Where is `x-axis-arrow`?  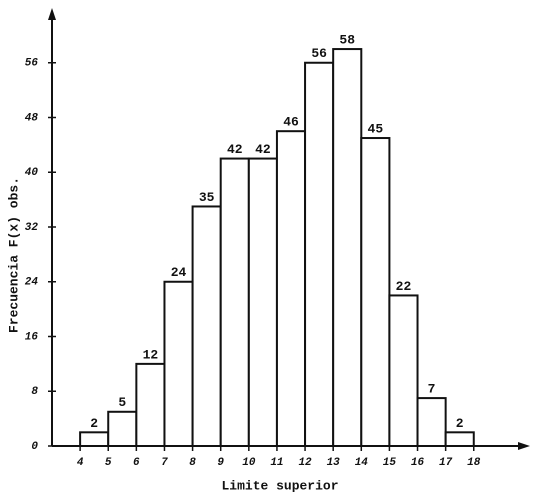 x-axis-arrow is located at coordinates (524, 446).